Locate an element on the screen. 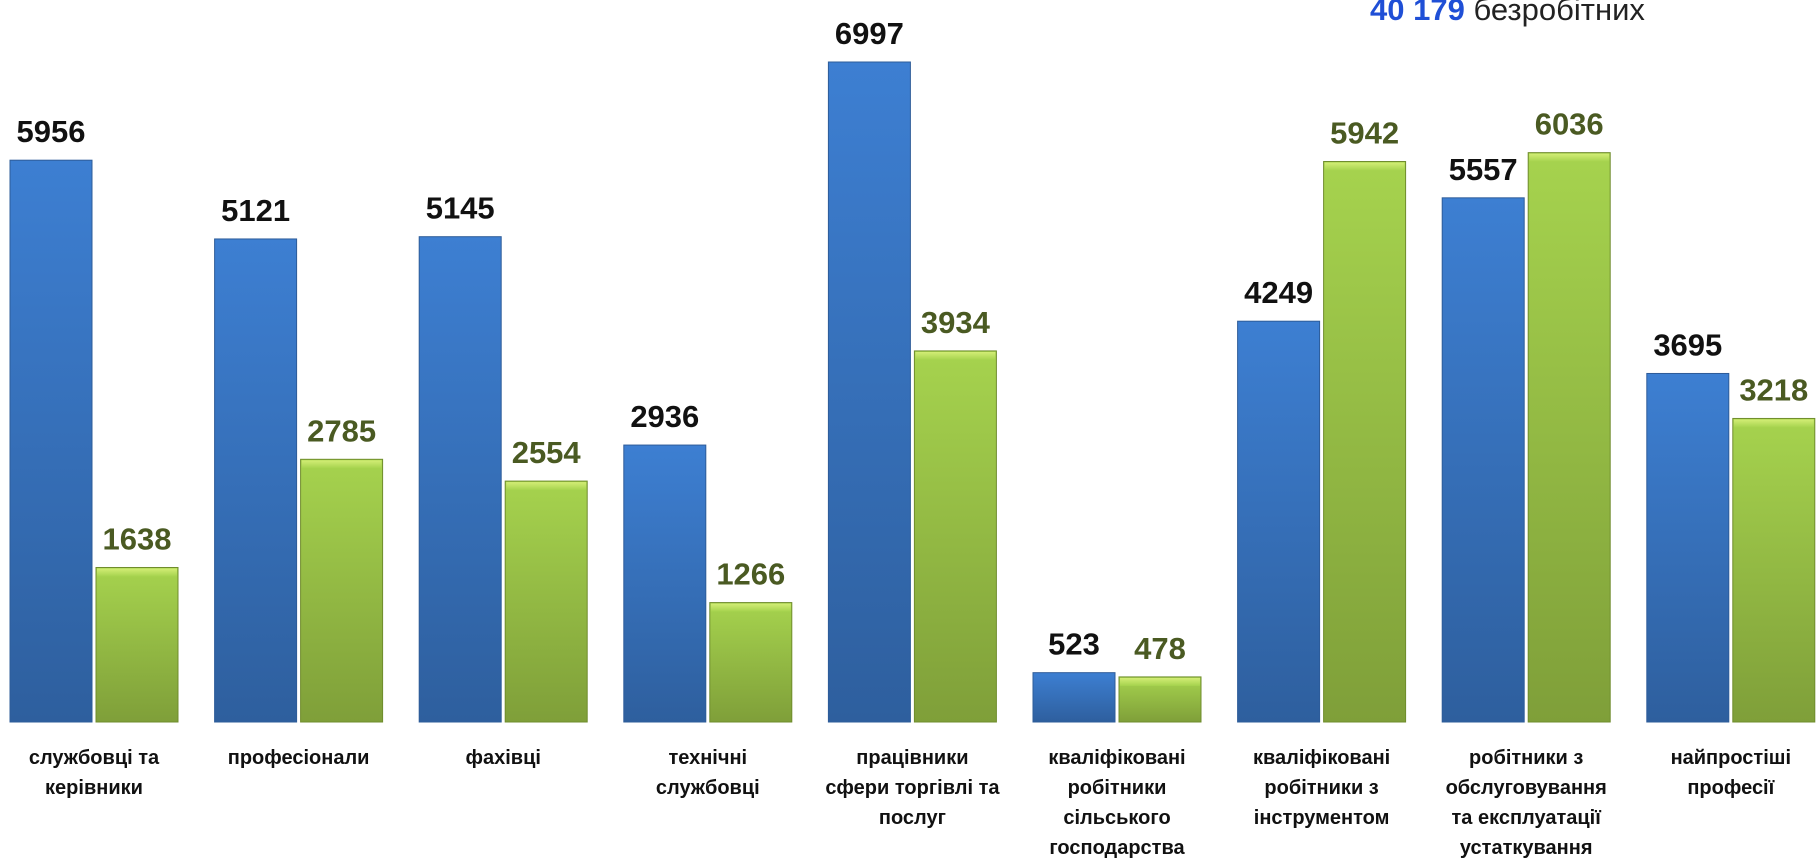 This screenshot has height=865, width=1816. category-label-8-line-0: найпростіші is located at coordinates (1731, 758).